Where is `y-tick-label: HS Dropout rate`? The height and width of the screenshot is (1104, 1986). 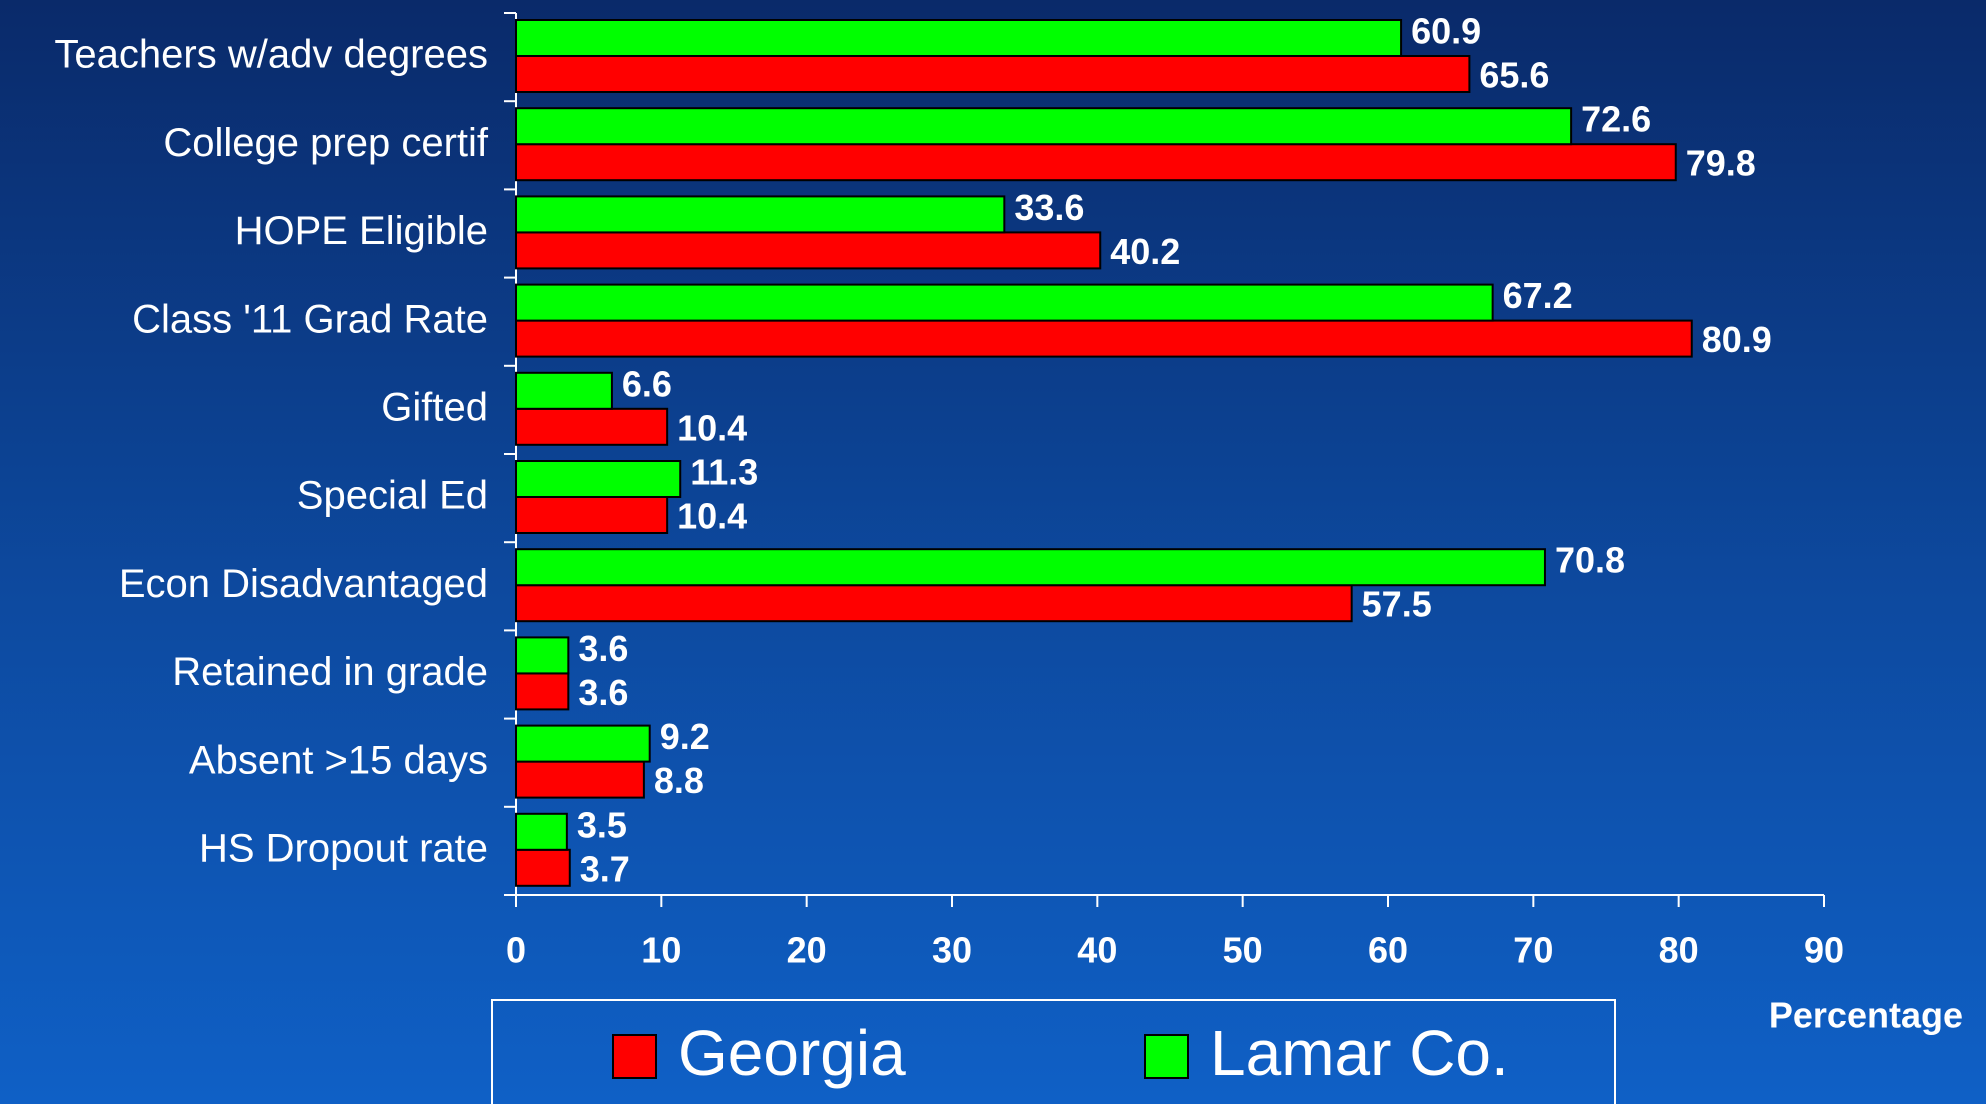
y-tick-label: HS Dropout rate is located at coordinates (343, 848).